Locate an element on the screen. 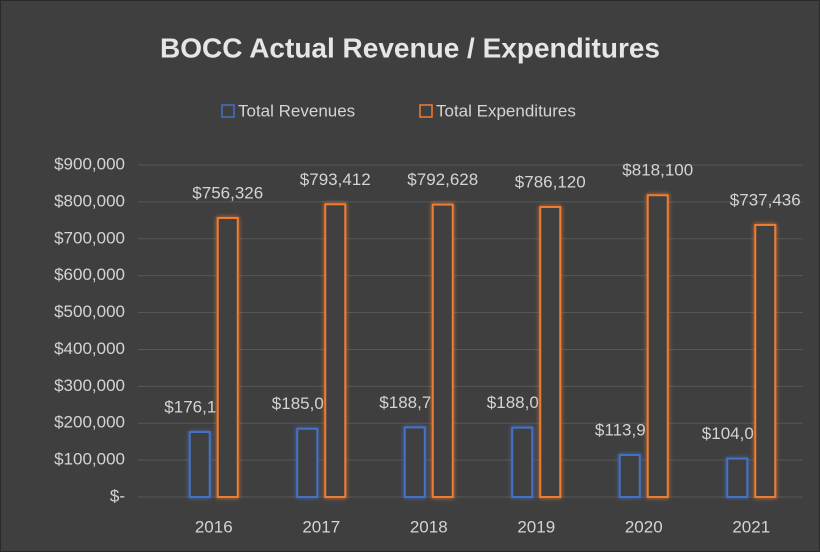 The width and height of the screenshot is (820, 552). y-tick-label: $500,000 is located at coordinates (89, 311).